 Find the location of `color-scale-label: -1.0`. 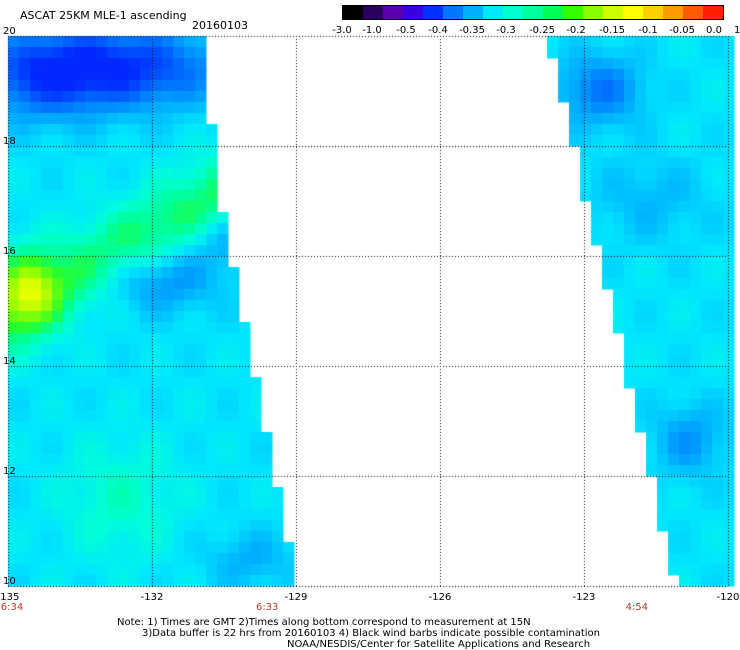

color-scale-label: -1.0 is located at coordinates (372, 30).